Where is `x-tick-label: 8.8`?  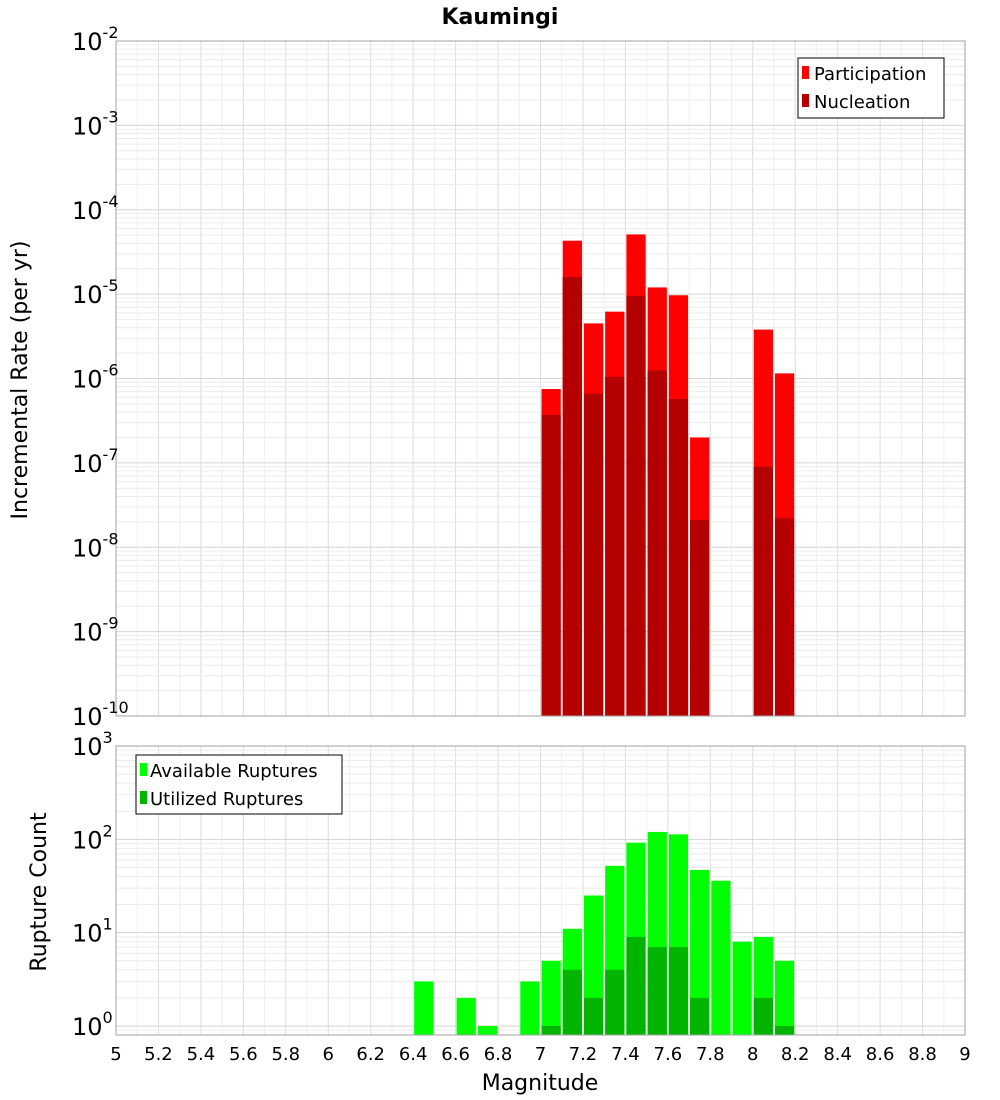
x-tick-label: 8.8 is located at coordinates (922, 1054).